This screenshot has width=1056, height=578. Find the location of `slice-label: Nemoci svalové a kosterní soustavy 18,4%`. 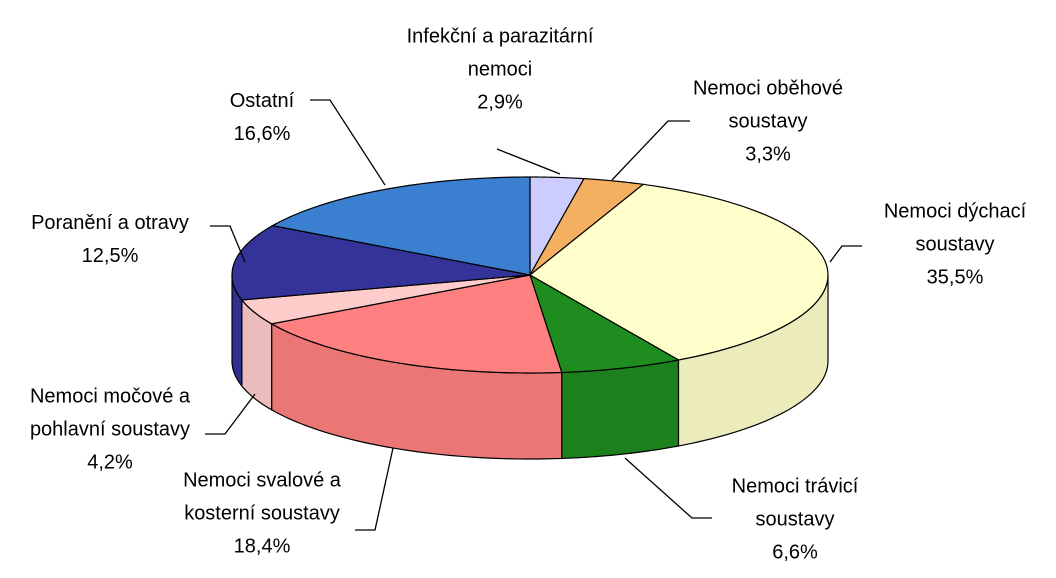

slice-label: Nemoci svalové a kosterní soustavy 18,4% is located at coordinates (262, 514).